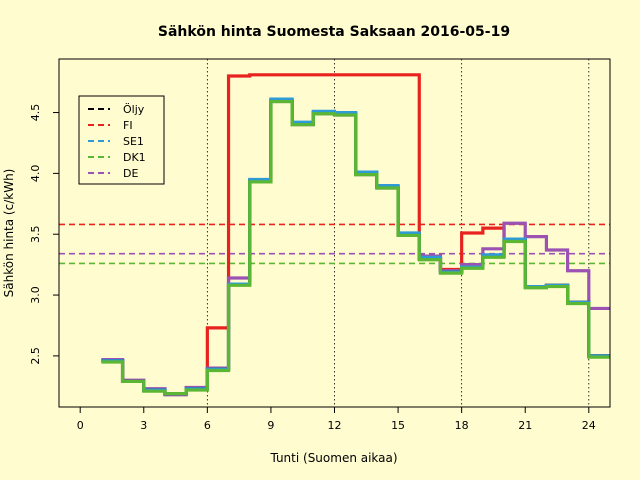 The height and width of the screenshot is (480, 640). What do you see at coordinates (589, 425) in the screenshot?
I see `x-tick-label: 24` at bounding box center [589, 425].